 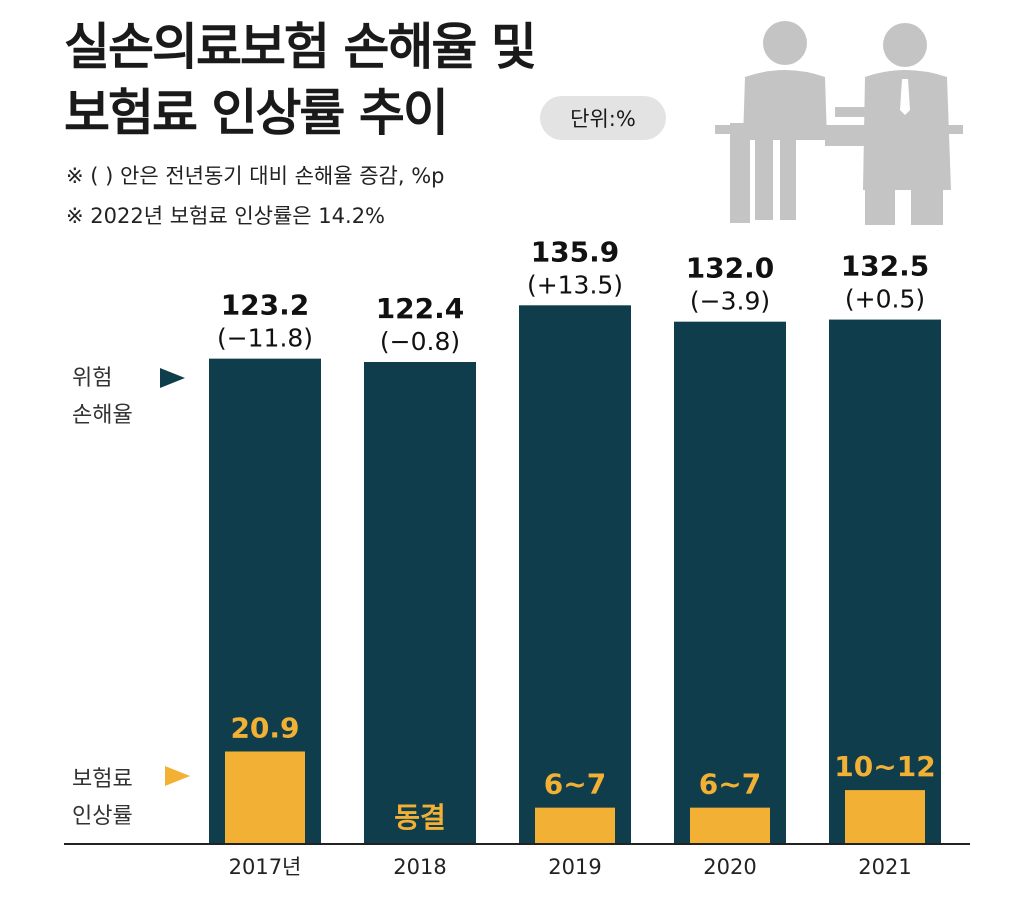 What do you see at coordinates (255, 176) in the screenshot?
I see `footnote-loss-change: ※ ( ) 안은 전년동기 대비 손해율 증감, %p` at bounding box center [255, 176].